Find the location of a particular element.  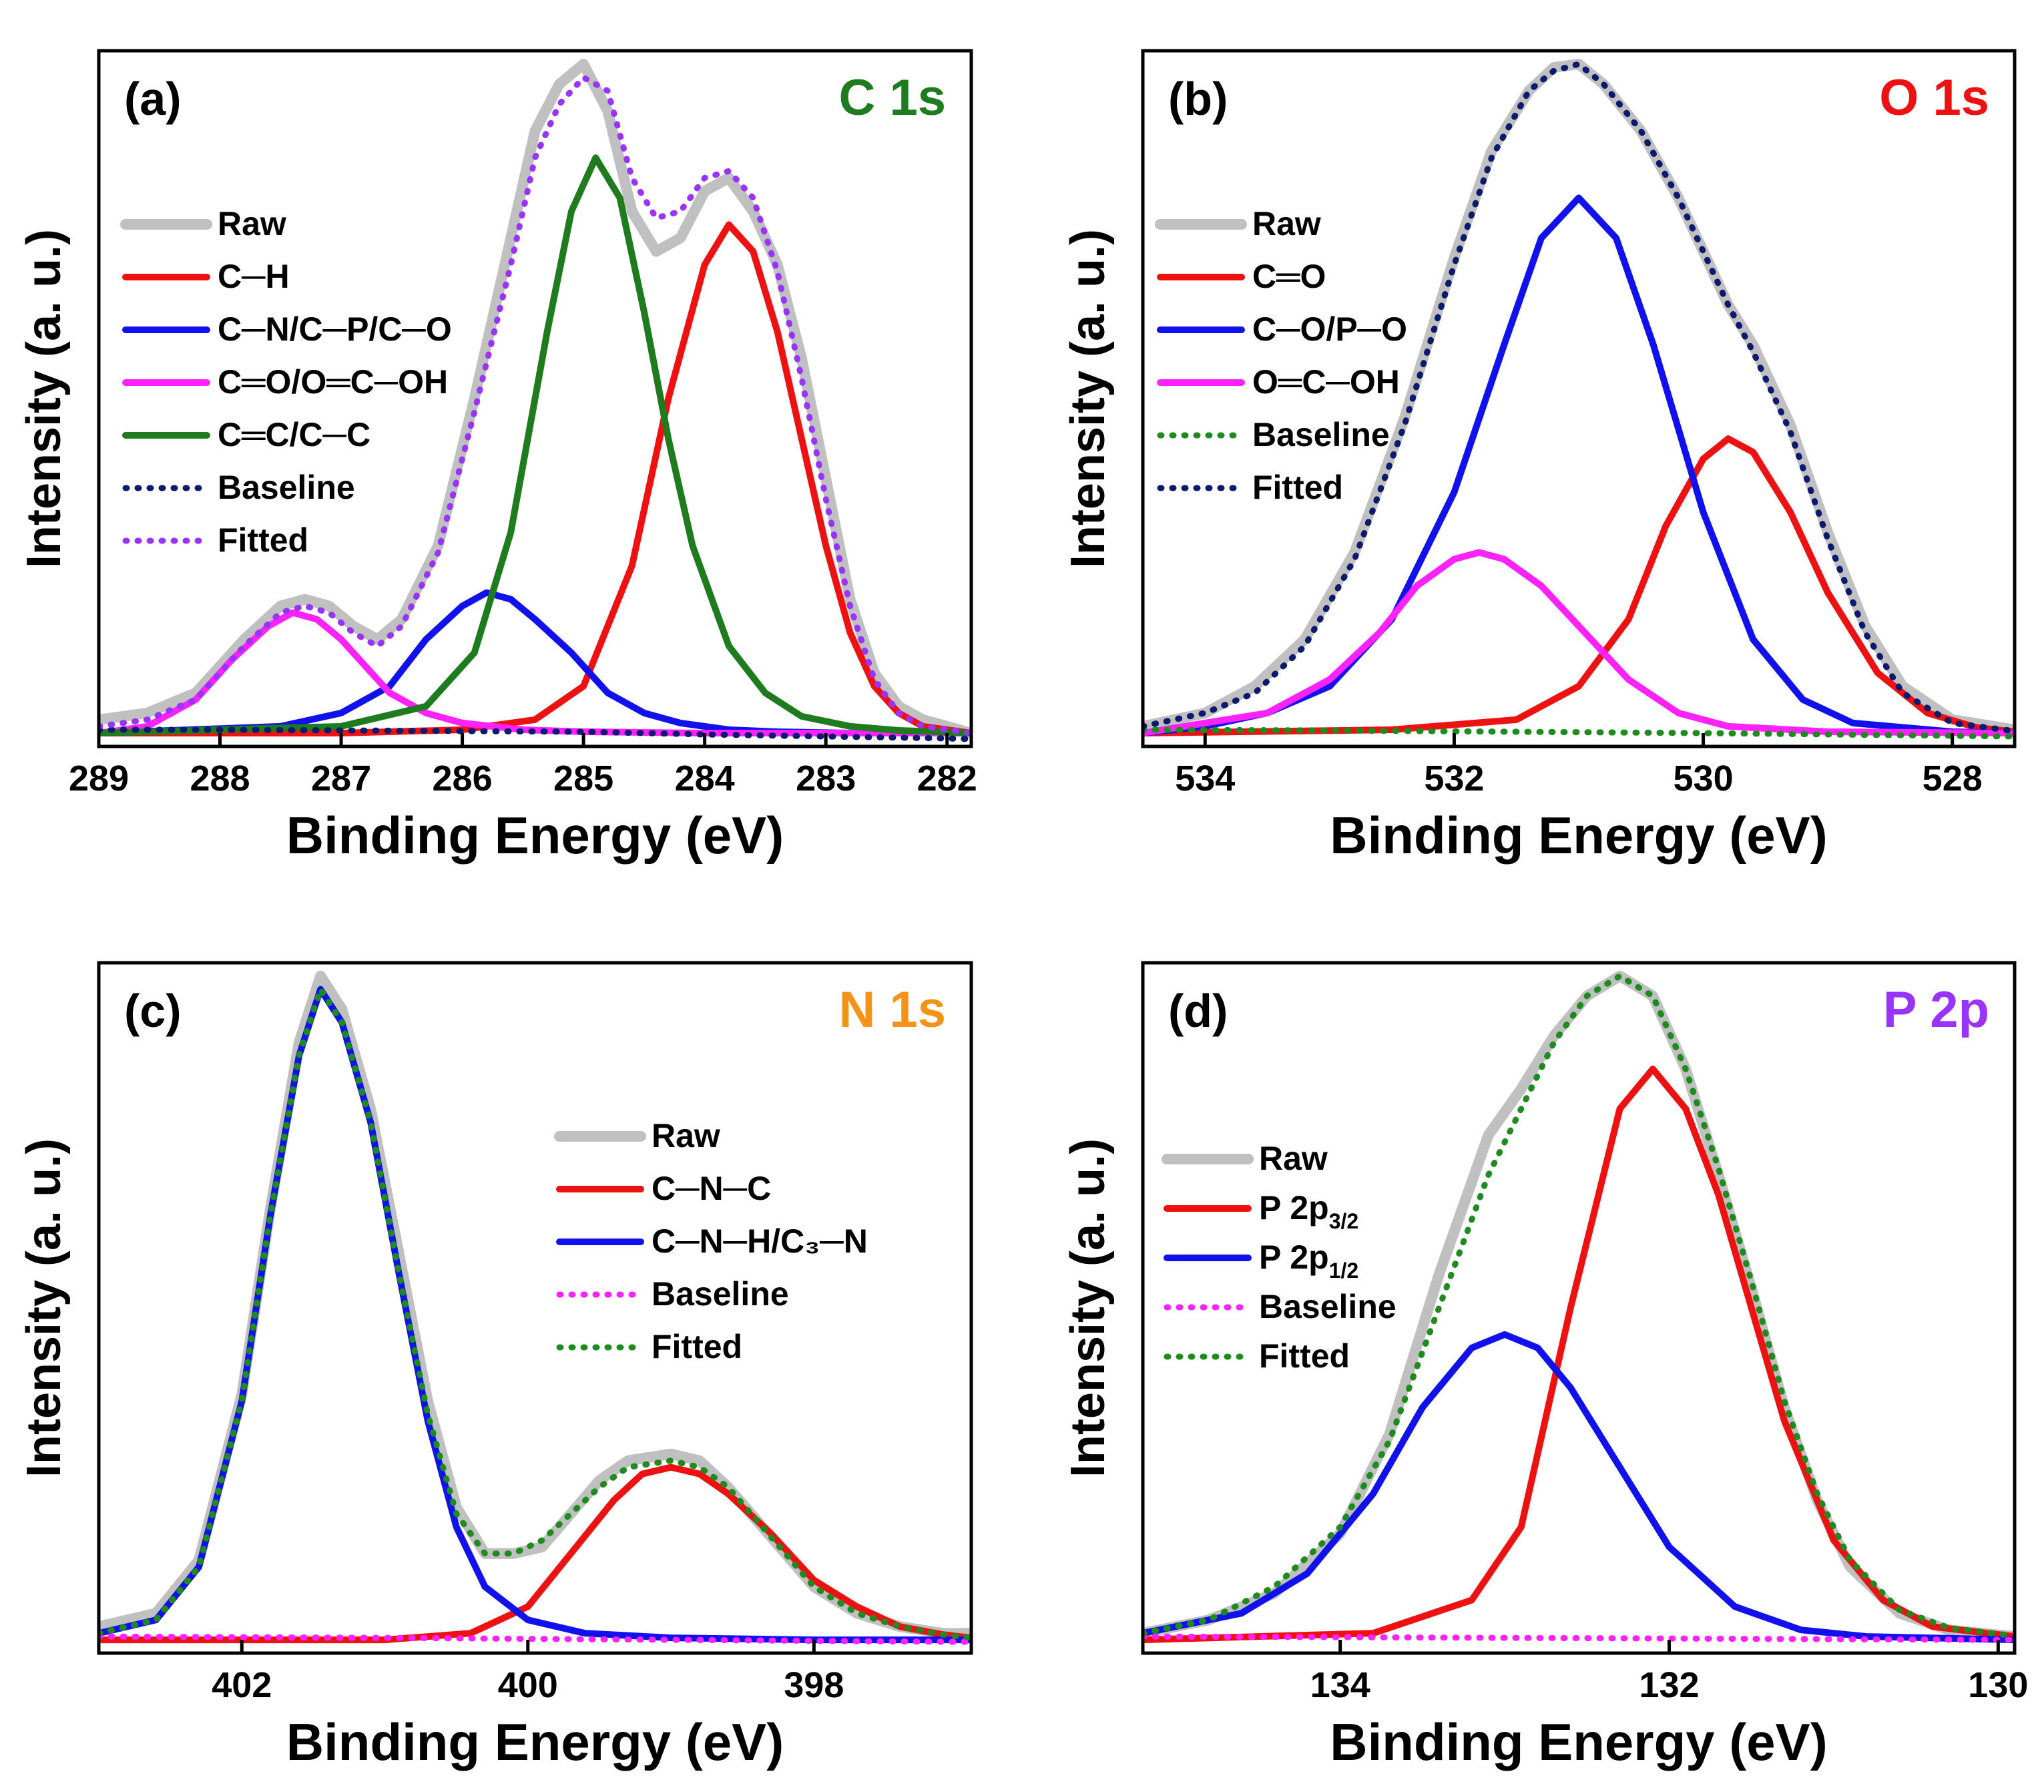

series-line-c-o is located at coordinates (1579, 586).